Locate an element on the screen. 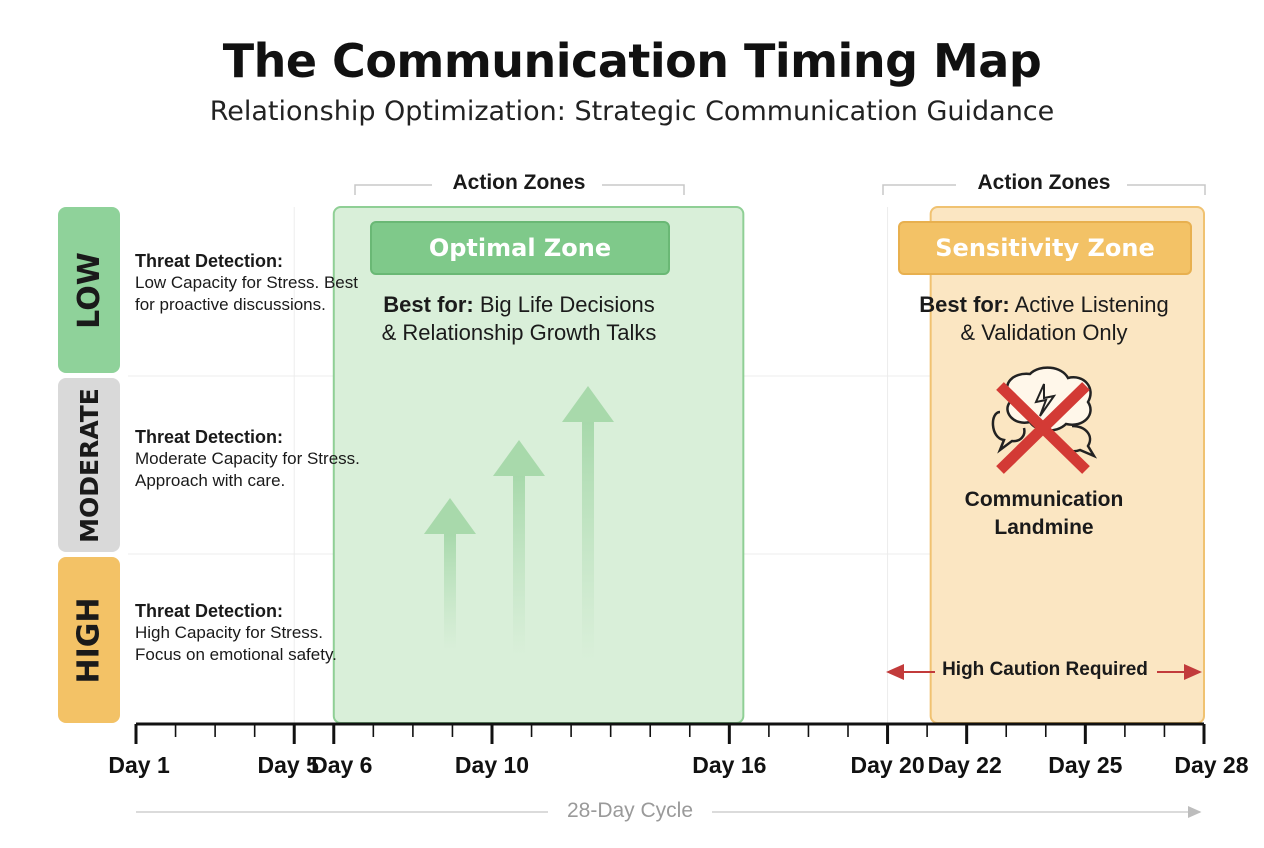  optimal-best-for-line2: & Relationship Growth Talks is located at coordinates (519, 332).